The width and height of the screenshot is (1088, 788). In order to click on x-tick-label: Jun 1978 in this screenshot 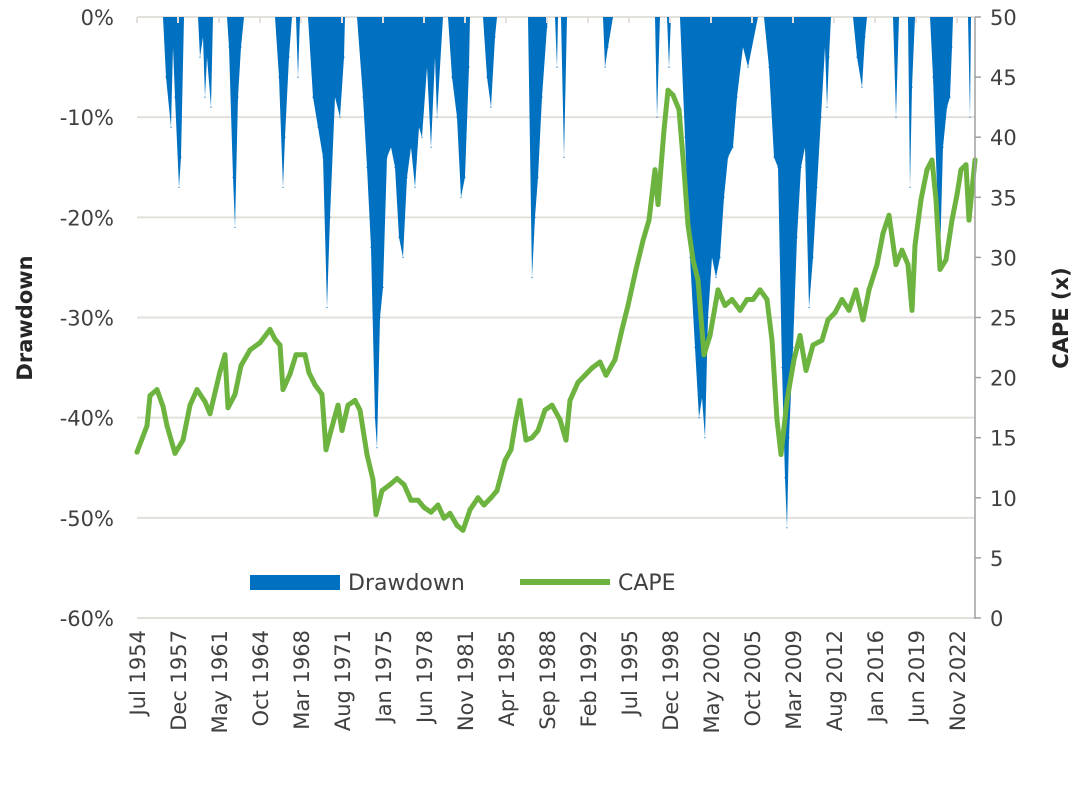, I will do `click(425, 677)`.